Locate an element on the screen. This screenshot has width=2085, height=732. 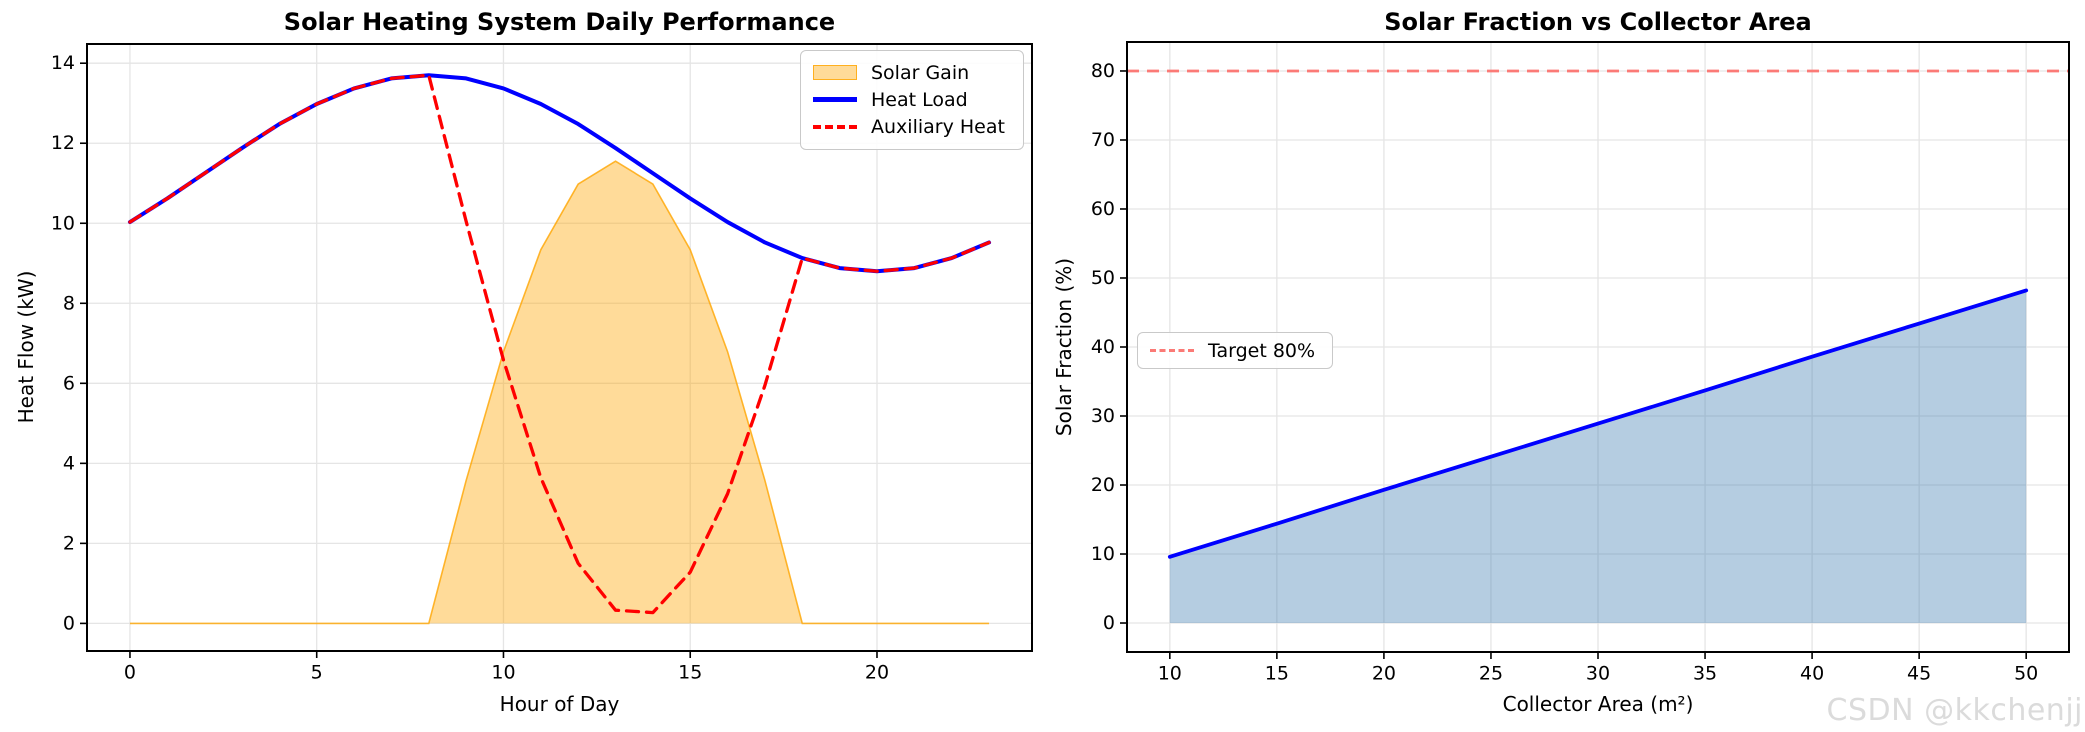
svg-text: 45 is located at coordinates (1919, 674).